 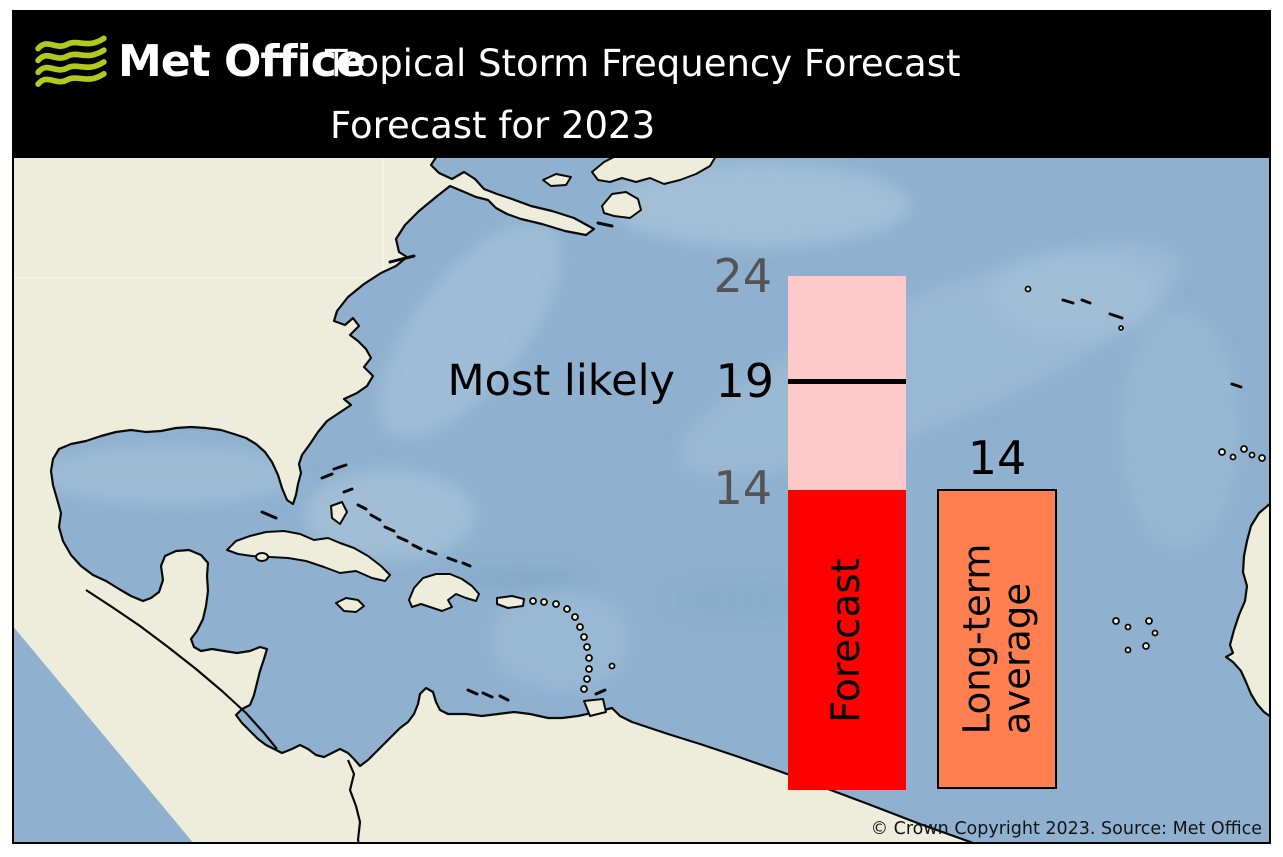 I want to click on pacific-coastline, so click(x=223, y=716).